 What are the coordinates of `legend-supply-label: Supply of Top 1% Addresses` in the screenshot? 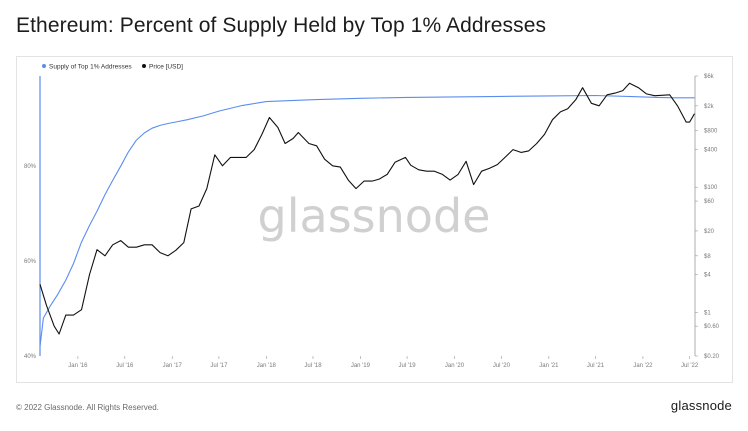 It's located at (90, 66).